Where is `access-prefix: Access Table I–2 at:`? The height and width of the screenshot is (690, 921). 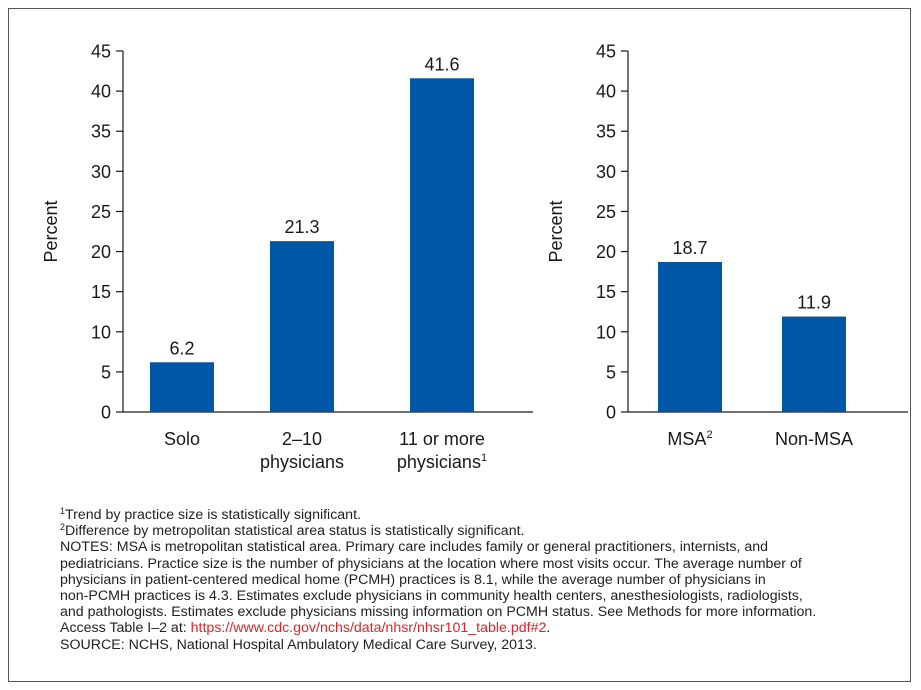 access-prefix: Access Table I–2 at: is located at coordinates (125, 628).